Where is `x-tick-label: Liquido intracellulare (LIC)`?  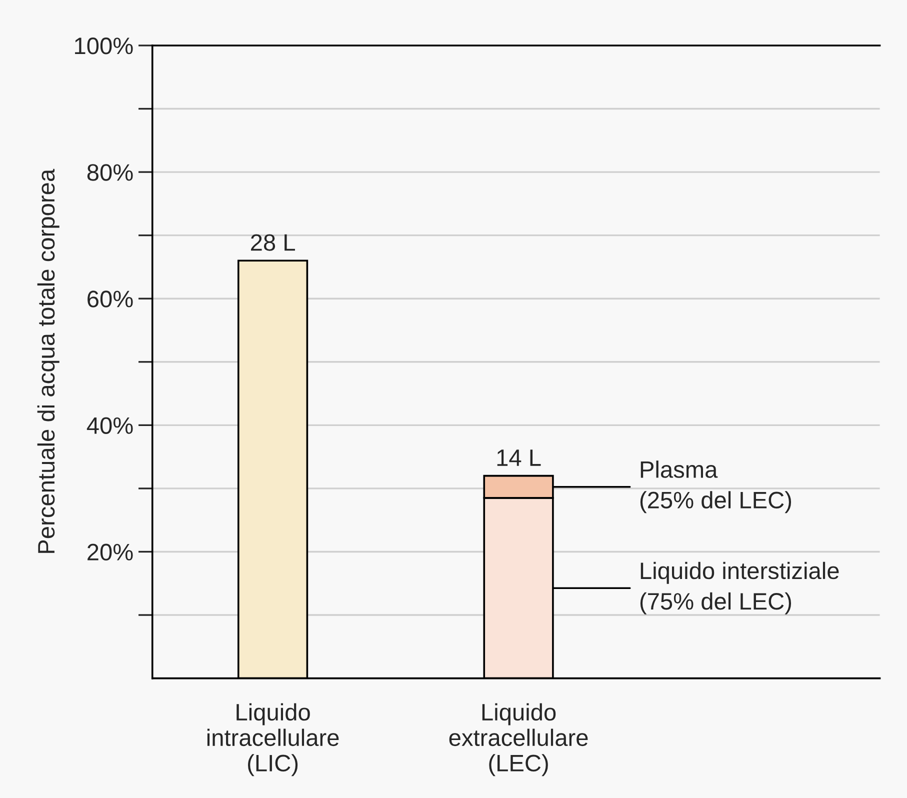
x-tick-label: Liquido intracellulare (LIC) is located at coordinates (273, 739).